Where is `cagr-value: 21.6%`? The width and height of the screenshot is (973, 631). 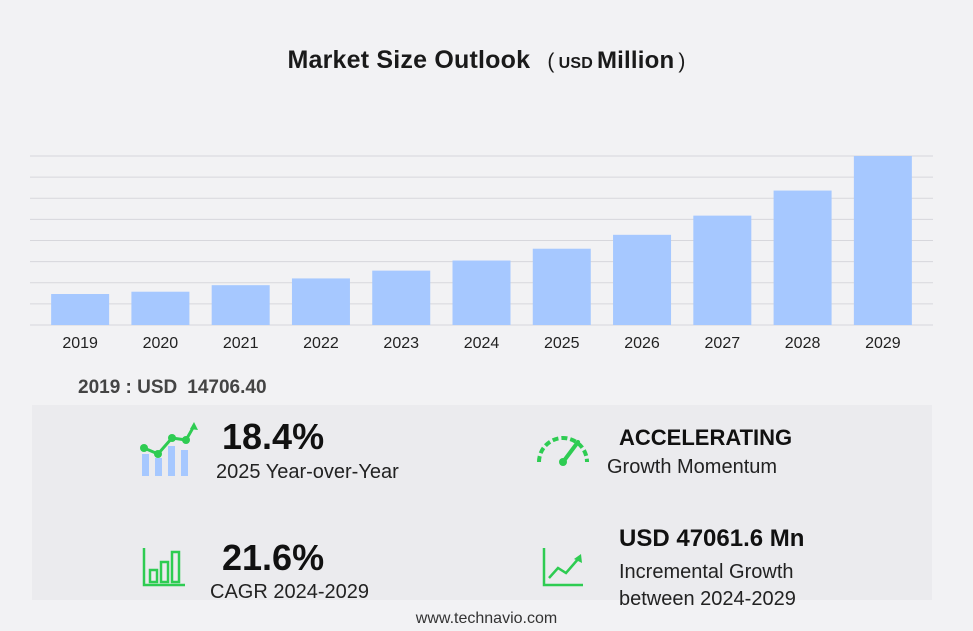
cagr-value: 21.6% is located at coordinates (273, 557).